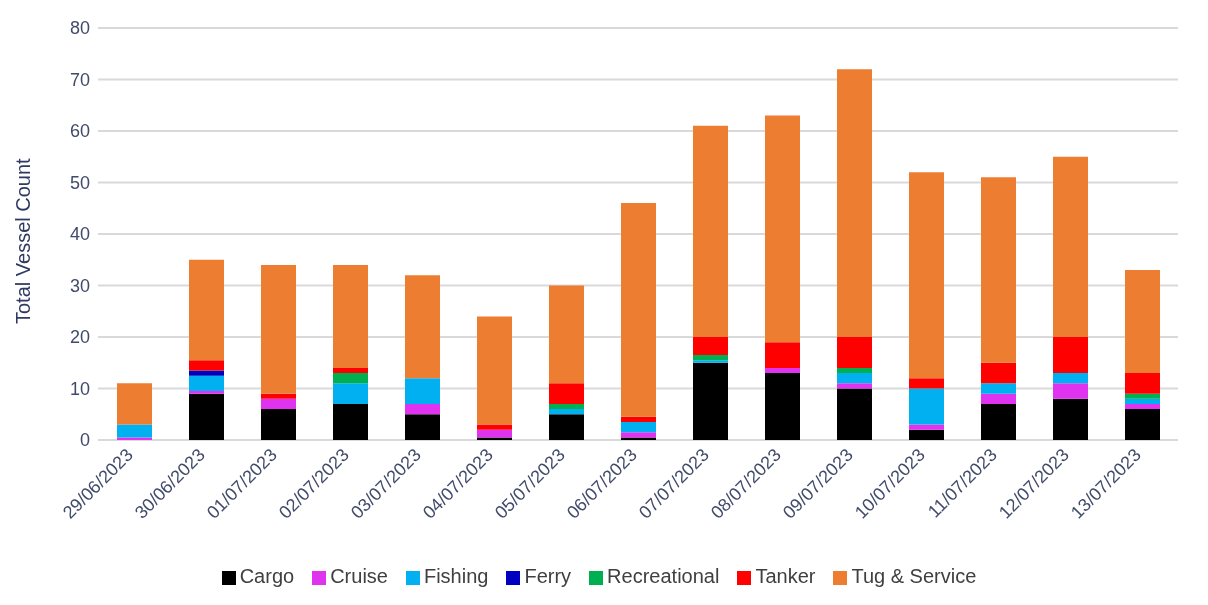  Describe the element at coordinates (79, 285) in the screenshot. I see `y-tick-label: 30` at that location.